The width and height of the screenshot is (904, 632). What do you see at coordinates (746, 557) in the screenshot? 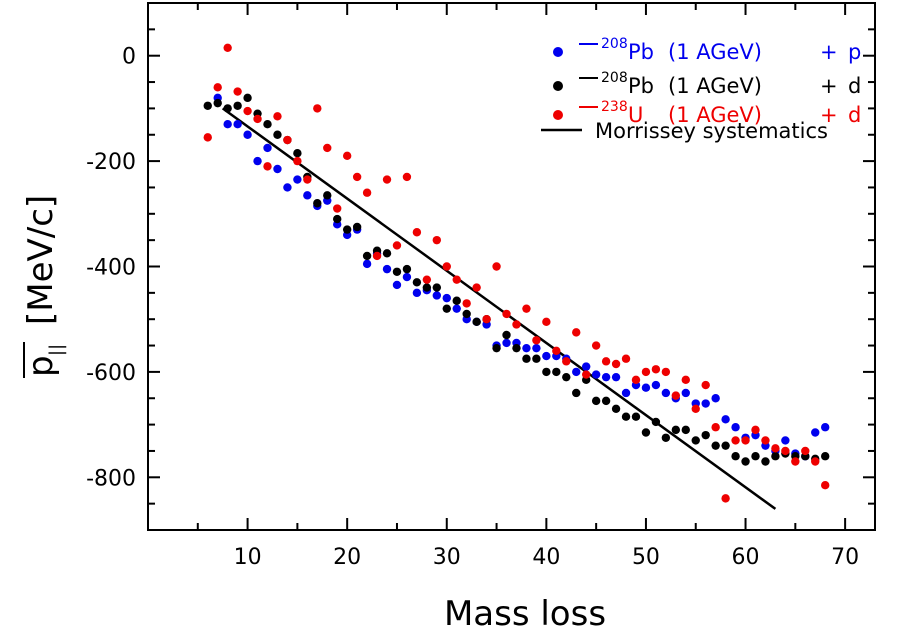
I see `x-tick-label: 60` at bounding box center [746, 557].